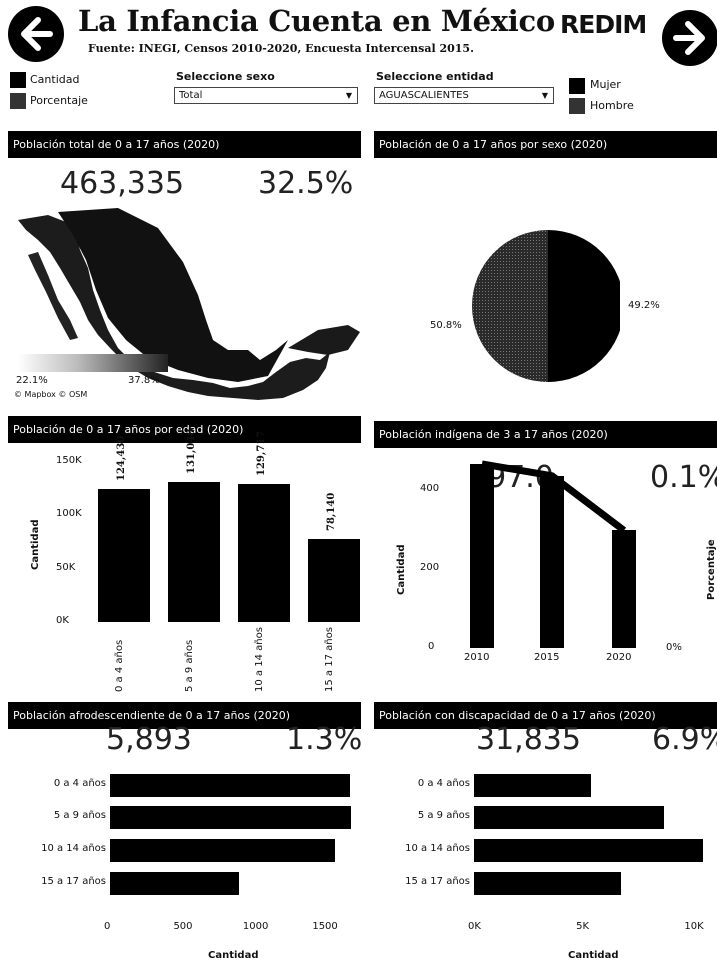  Describe the element at coordinates (605, 84) in the screenshot. I see `legend-label-mujer: Mujer` at that location.